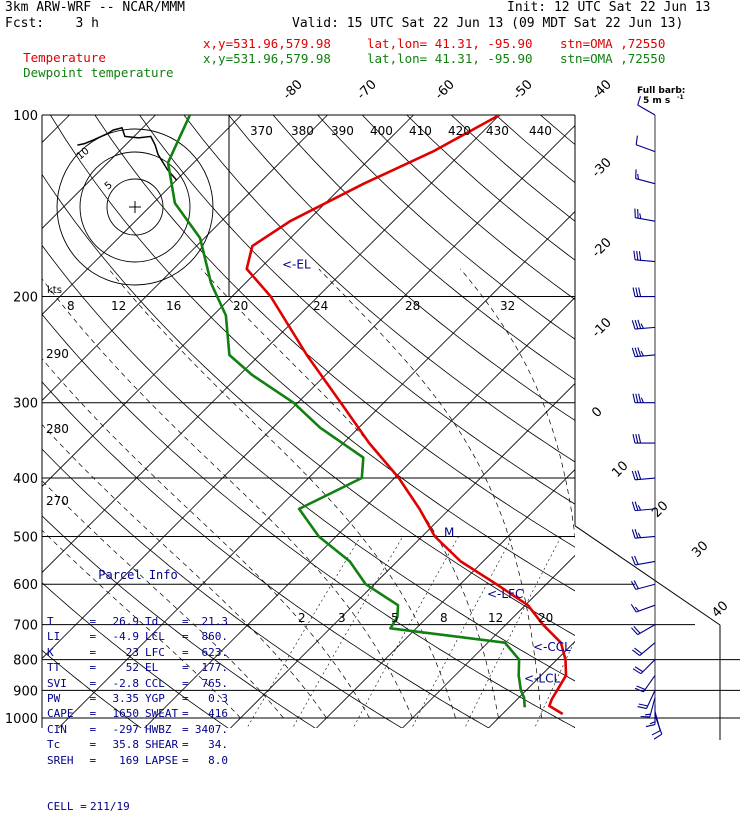 This screenshot has height=830, width=740. I want to click on mixing-ratio-label: 20, so click(240, 306).